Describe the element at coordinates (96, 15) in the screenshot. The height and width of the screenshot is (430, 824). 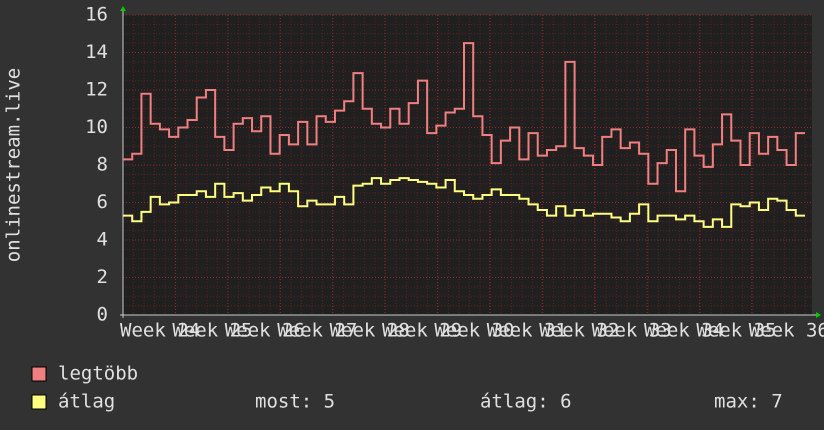
I see `y-tick-label: 16` at that location.